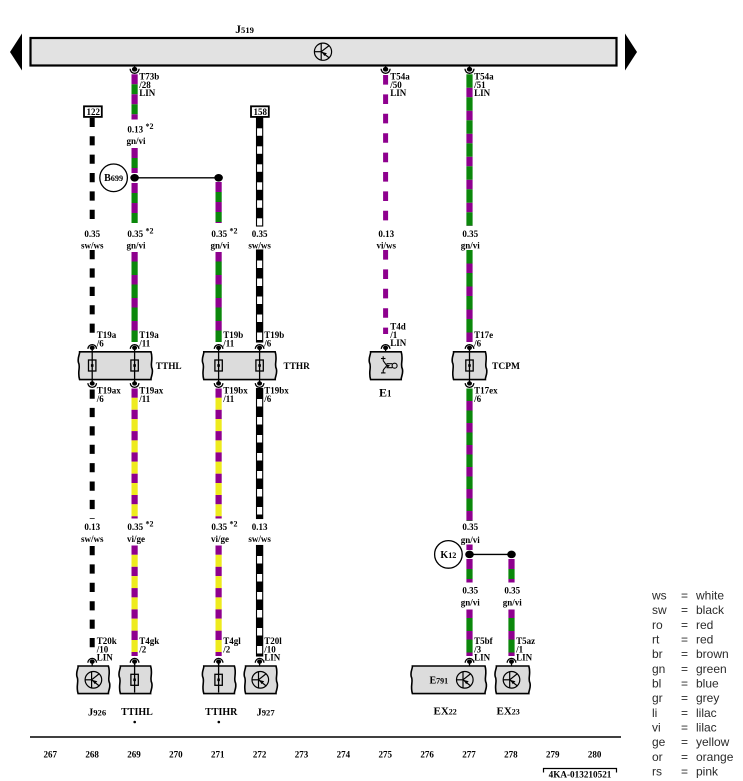 The width and height of the screenshot is (743, 781). I want to click on svg-text: 267, so click(50, 755).